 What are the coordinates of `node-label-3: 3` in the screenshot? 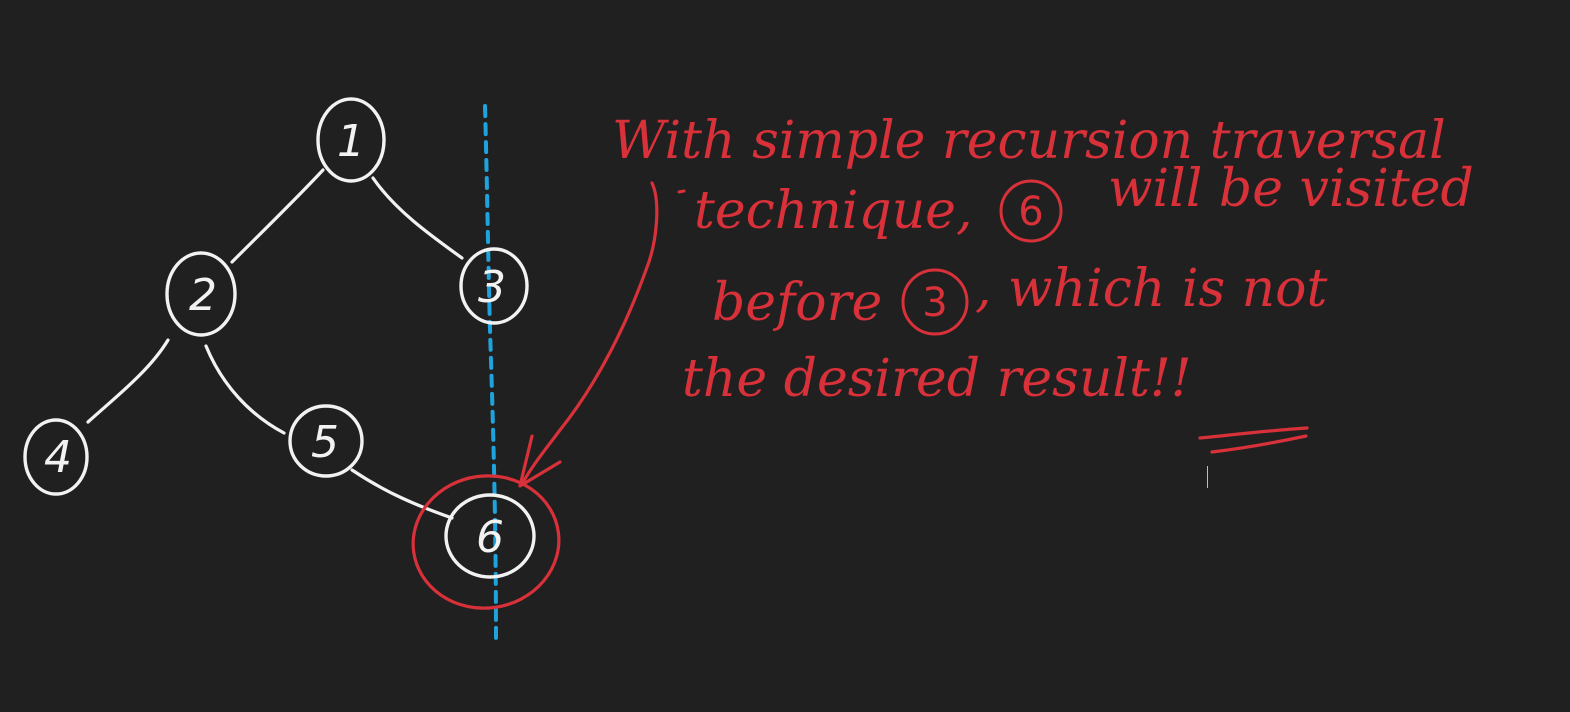 It's located at (492, 287).